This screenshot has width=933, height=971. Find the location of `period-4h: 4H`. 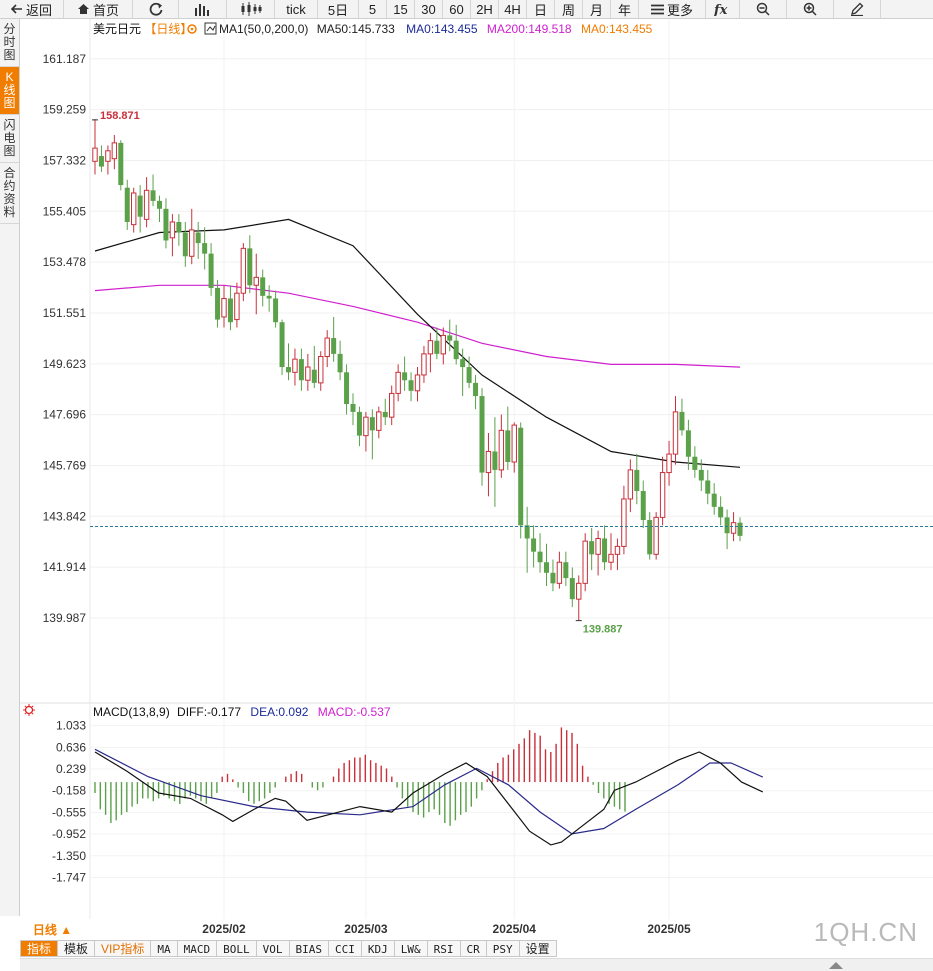

period-4h: 4H is located at coordinates (513, 9).